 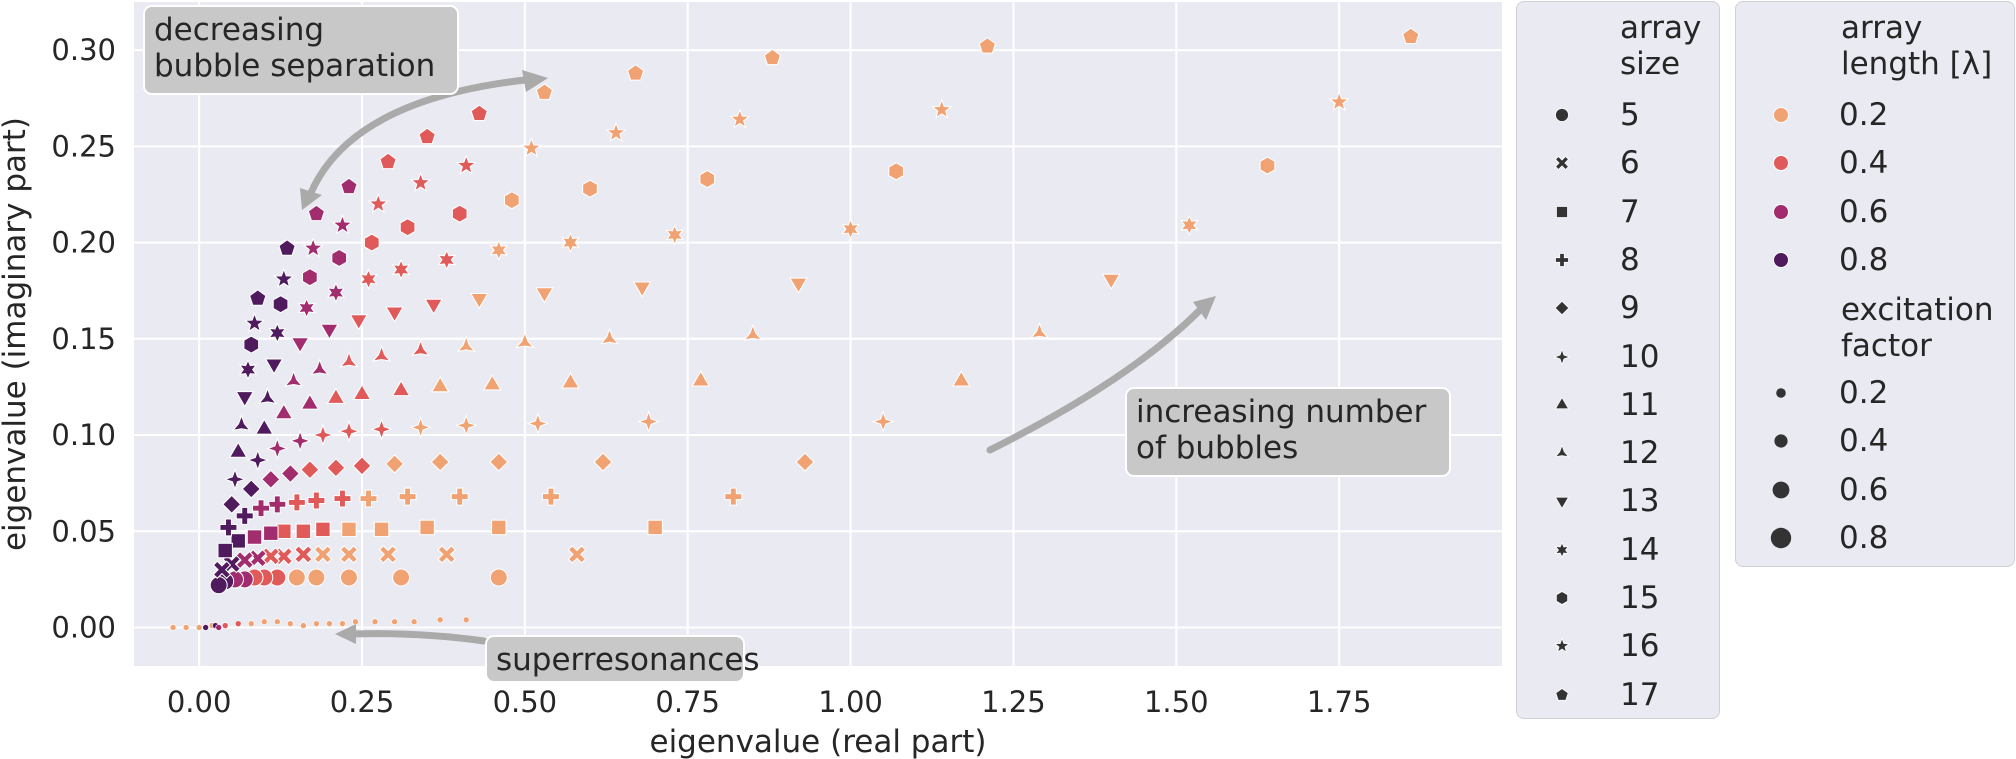 What do you see at coordinates (1864, 211) in the screenshot?
I see `legend-length-0.6-label: 0.6` at bounding box center [1864, 211].